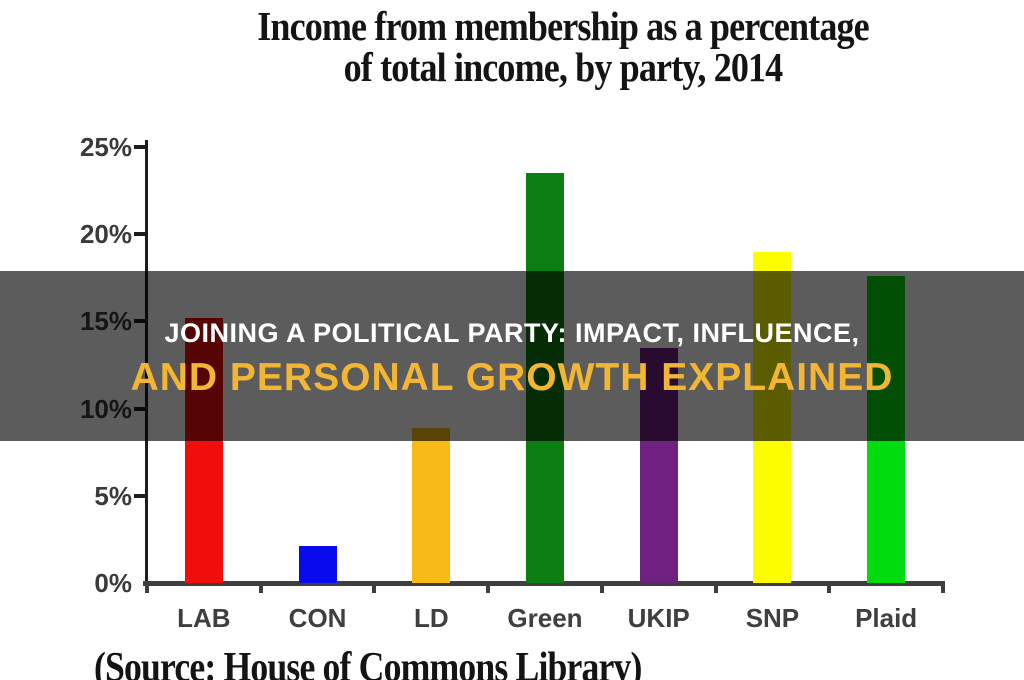 This screenshot has height=680, width=1024. I want to click on x-category-label-CON: CON, so click(317, 618).